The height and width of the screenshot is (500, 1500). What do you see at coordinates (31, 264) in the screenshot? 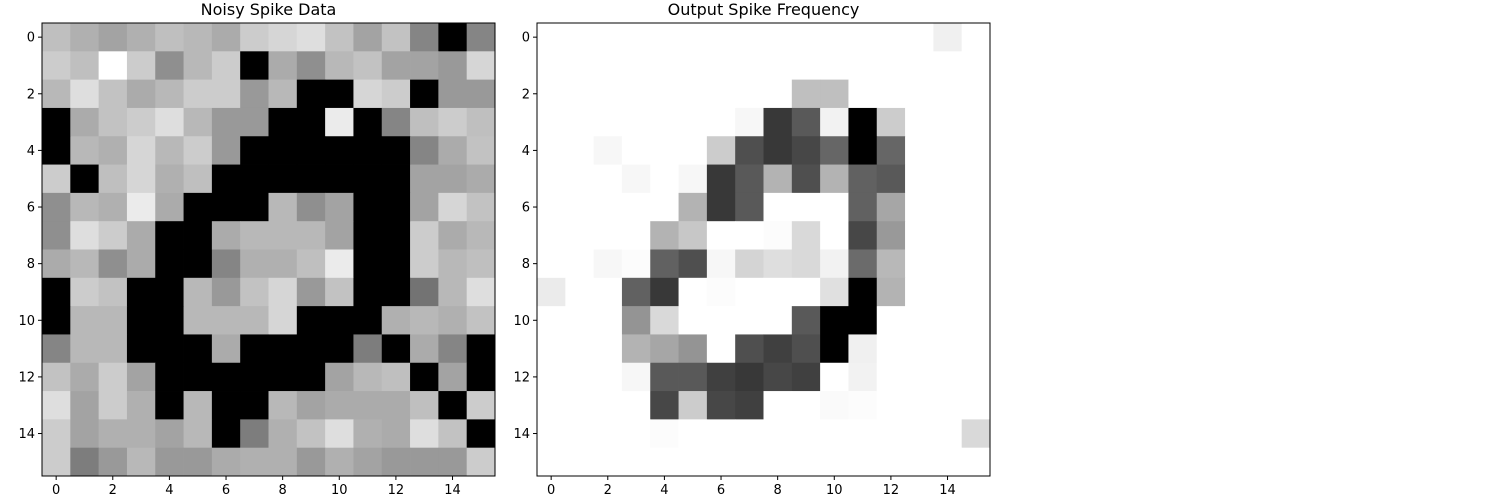
I see `y-tick-label: 8` at bounding box center [31, 264].